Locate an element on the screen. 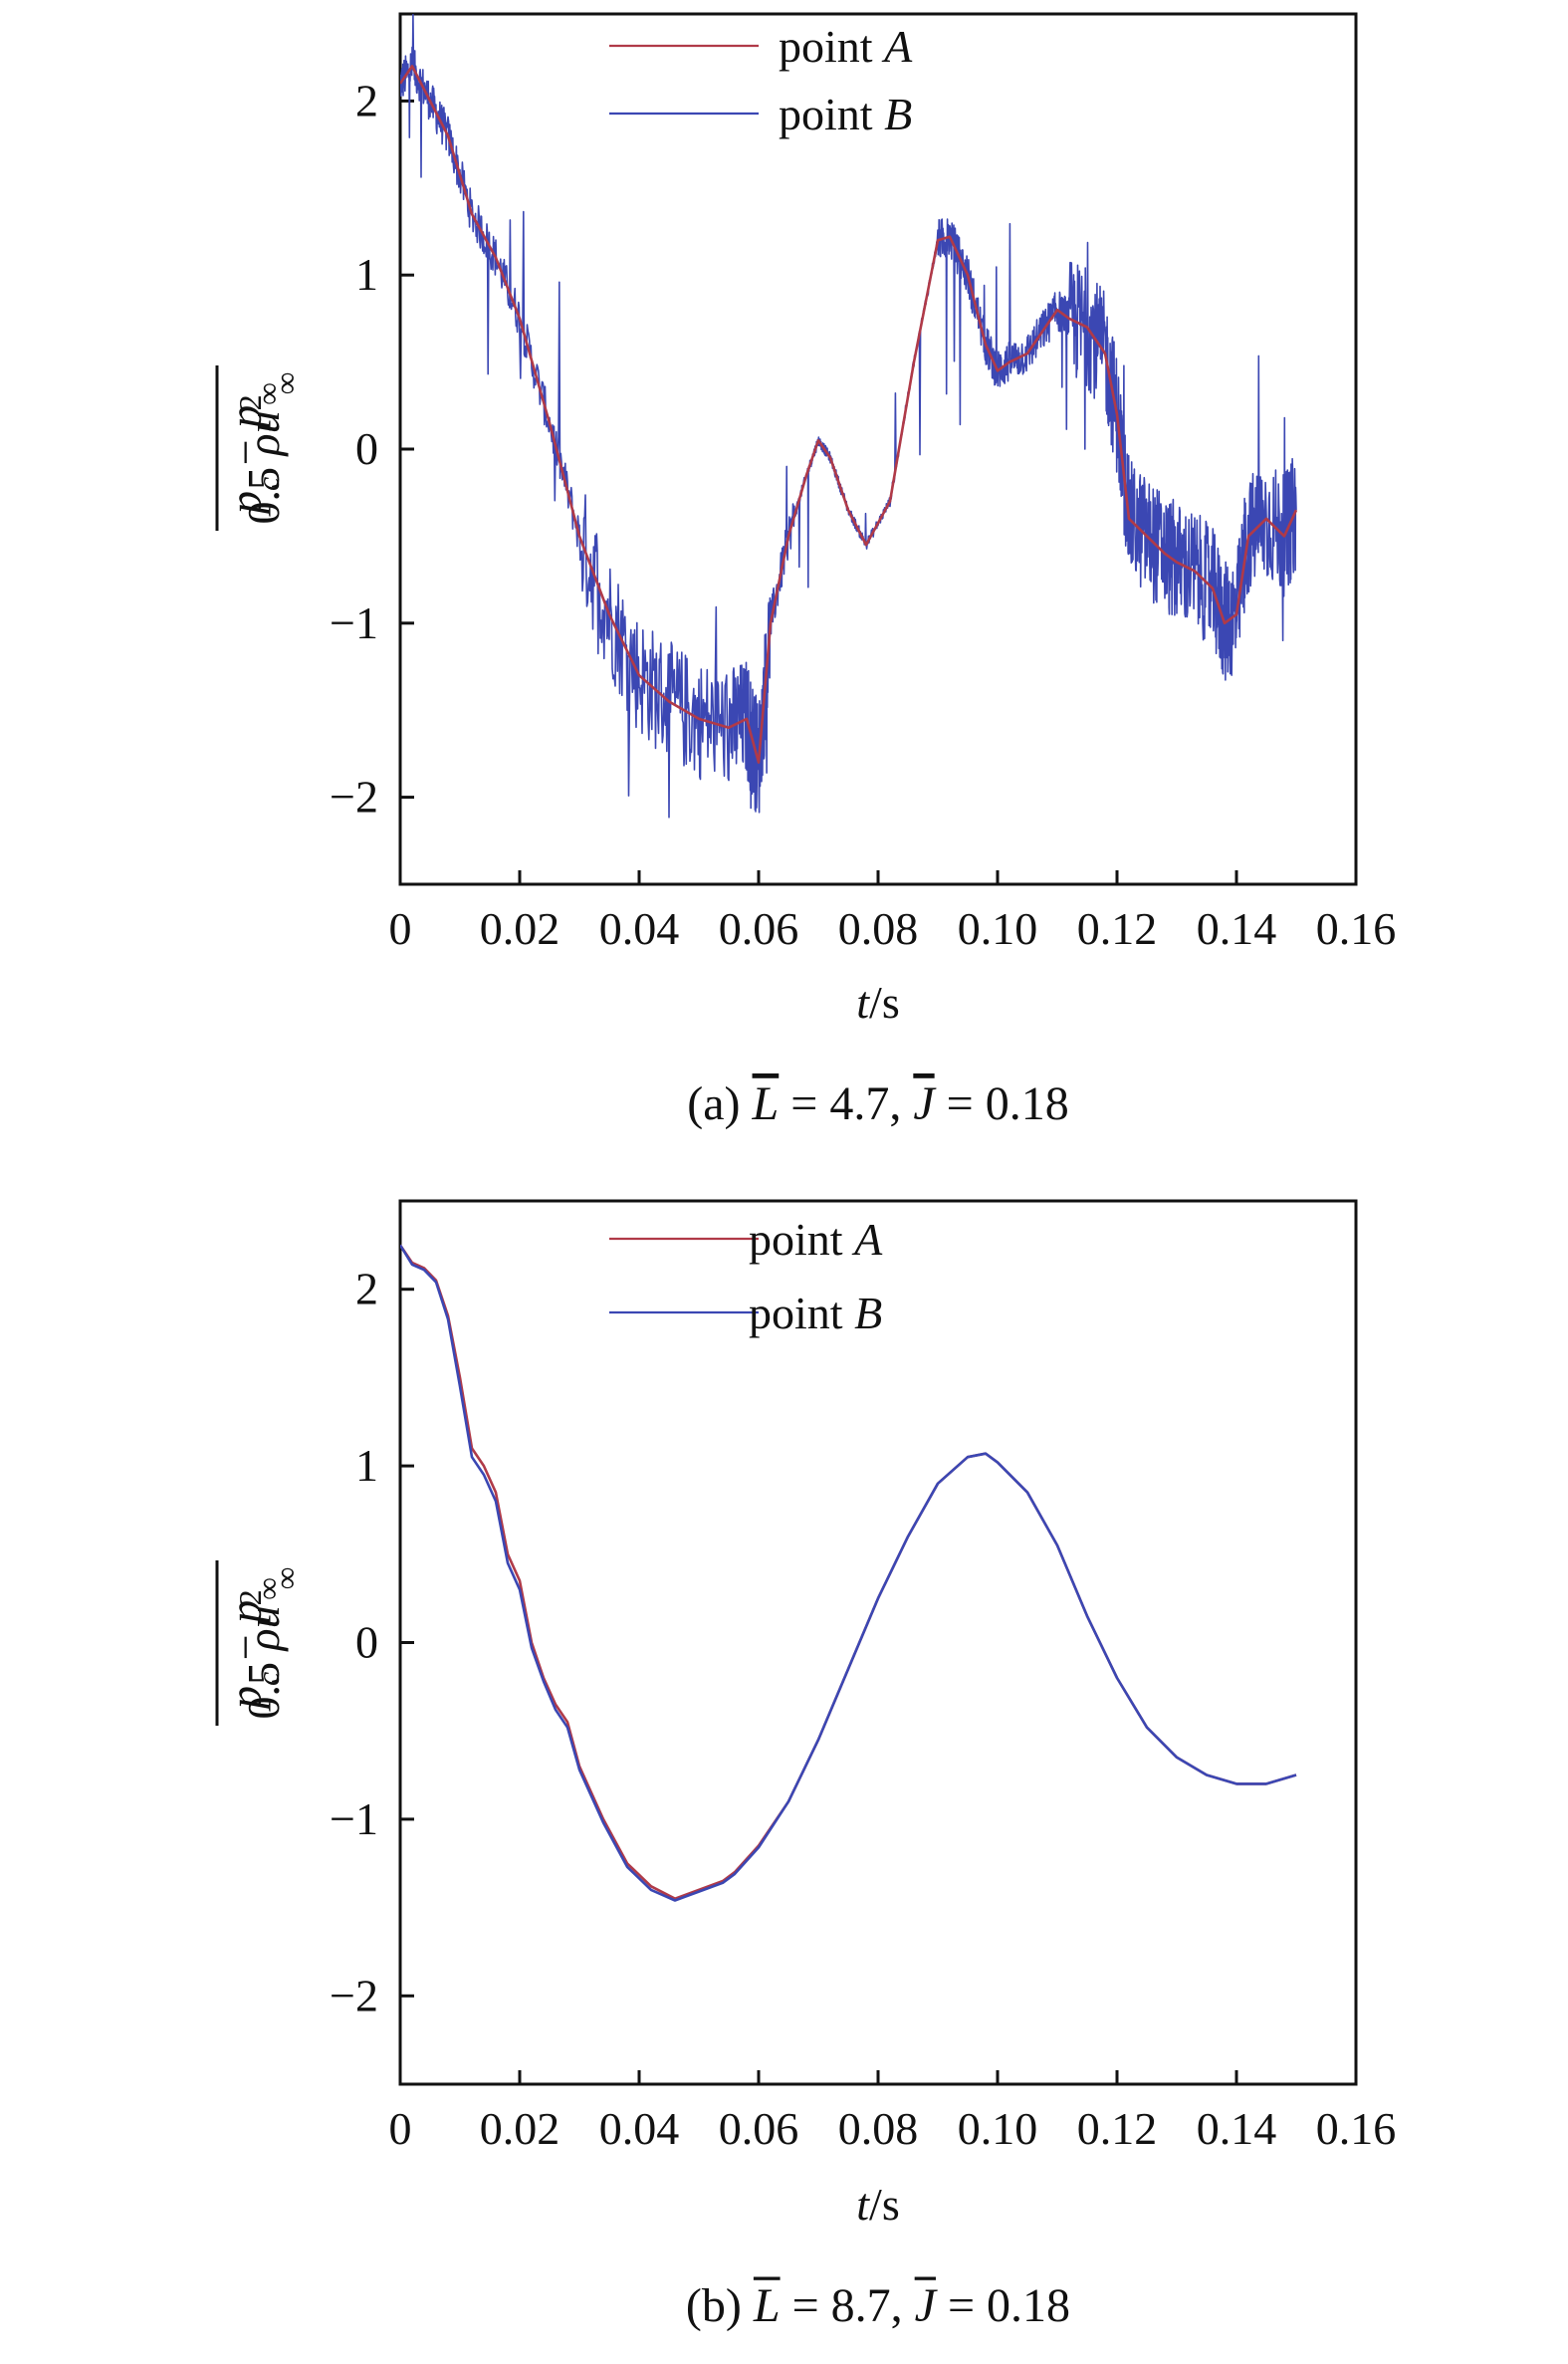 This screenshot has height=2364, width=1568. caption-a: (a) L = 4.7, J = 0.18 is located at coordinates (877, 1103).